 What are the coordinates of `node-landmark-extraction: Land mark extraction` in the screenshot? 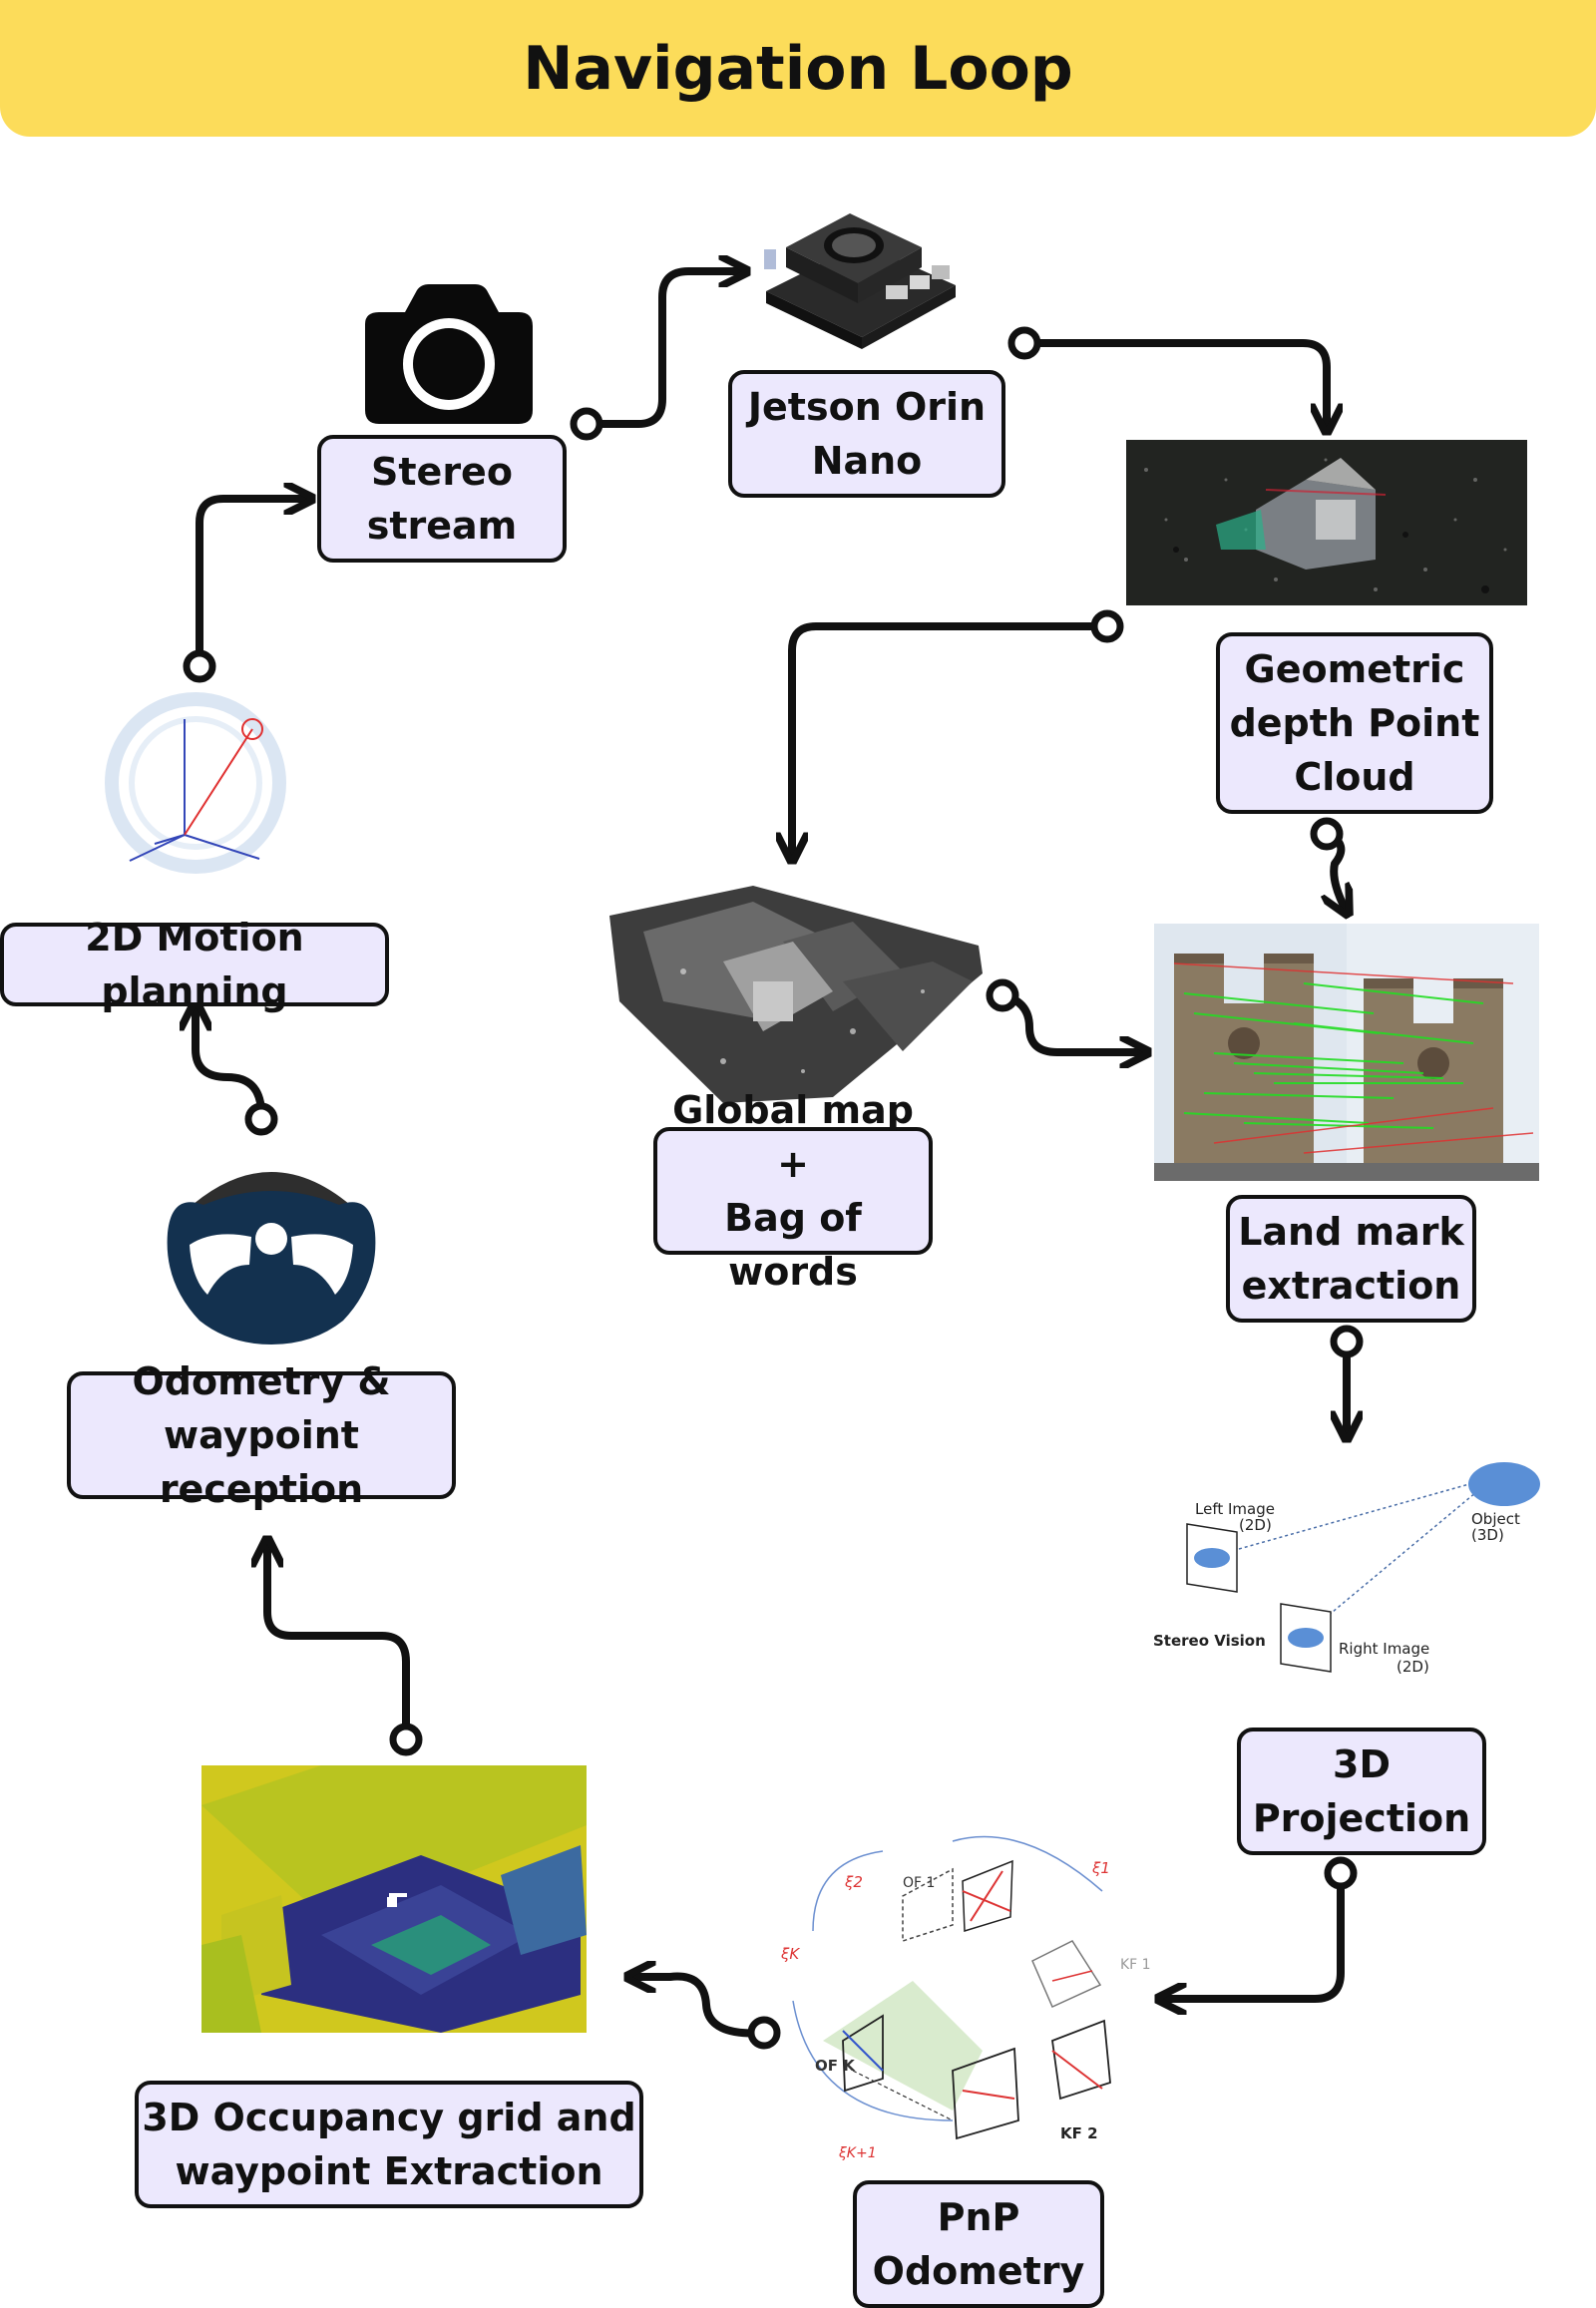 It's located at (1351, 1259).